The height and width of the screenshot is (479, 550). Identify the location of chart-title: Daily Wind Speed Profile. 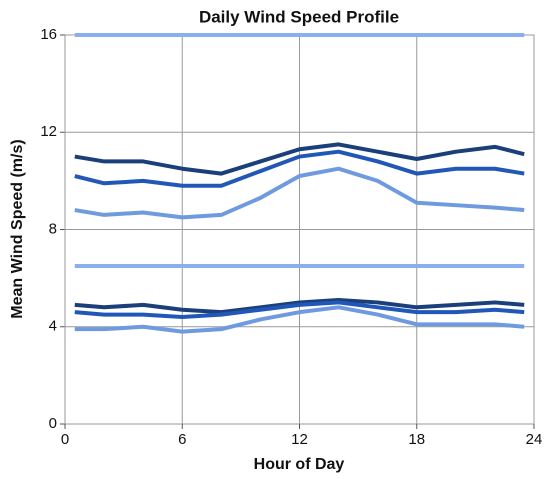
(299, 16).